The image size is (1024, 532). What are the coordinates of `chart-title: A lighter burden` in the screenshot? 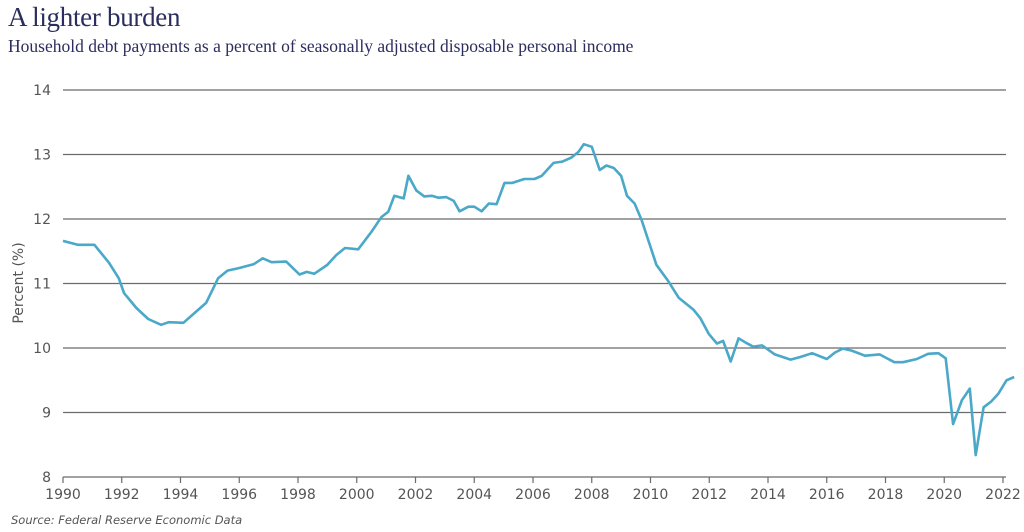 It's located at (94, 17).